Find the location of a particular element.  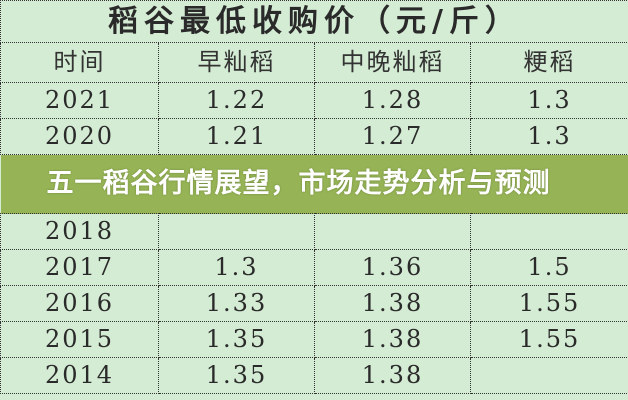

price-cell: 1.5 is located at coordinates (548, 267).